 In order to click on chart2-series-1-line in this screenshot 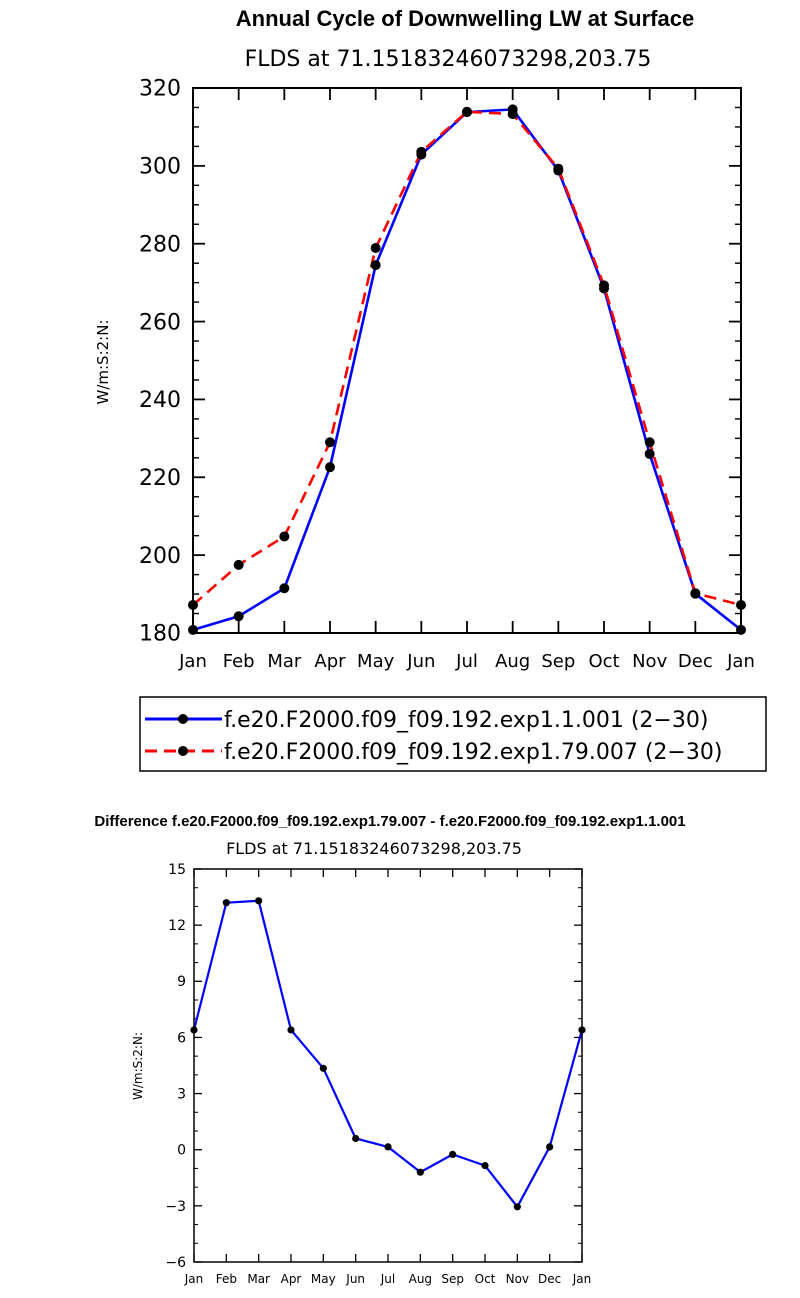, I will do `click(388, 1053)`.